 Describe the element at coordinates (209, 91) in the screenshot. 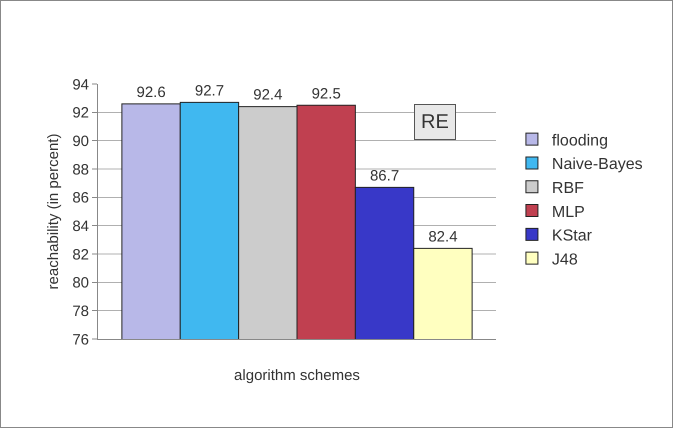

I see `data-label: 92.7` at that location.